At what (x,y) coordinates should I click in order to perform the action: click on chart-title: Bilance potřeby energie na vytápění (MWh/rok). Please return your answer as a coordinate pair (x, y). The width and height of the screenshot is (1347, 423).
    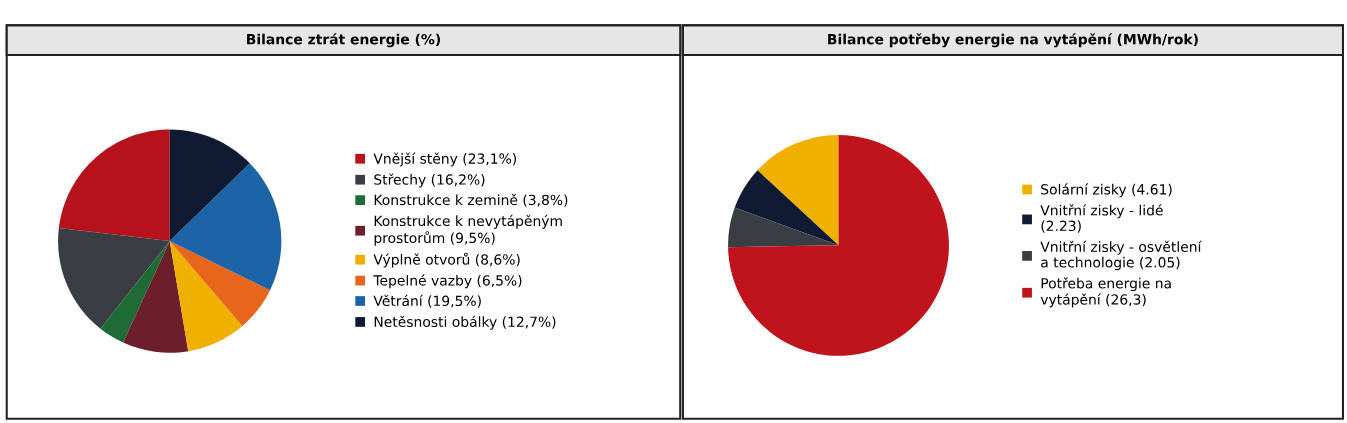
    Looking at the image, I should click on (1013, 40).